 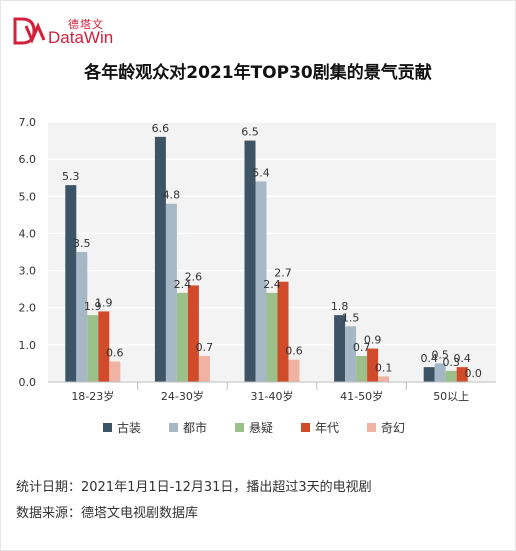 I want to click on legend-swatch-悬疑, so click(x=239, y=427).